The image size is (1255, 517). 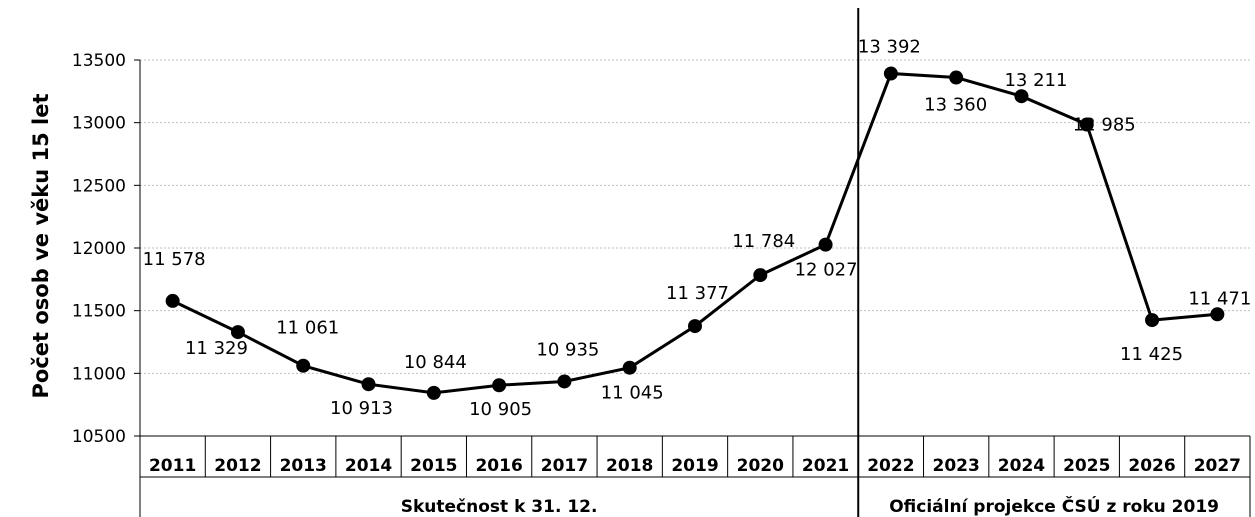 I want to click on x-tick-label: 2012, so click(x=237, y=466).